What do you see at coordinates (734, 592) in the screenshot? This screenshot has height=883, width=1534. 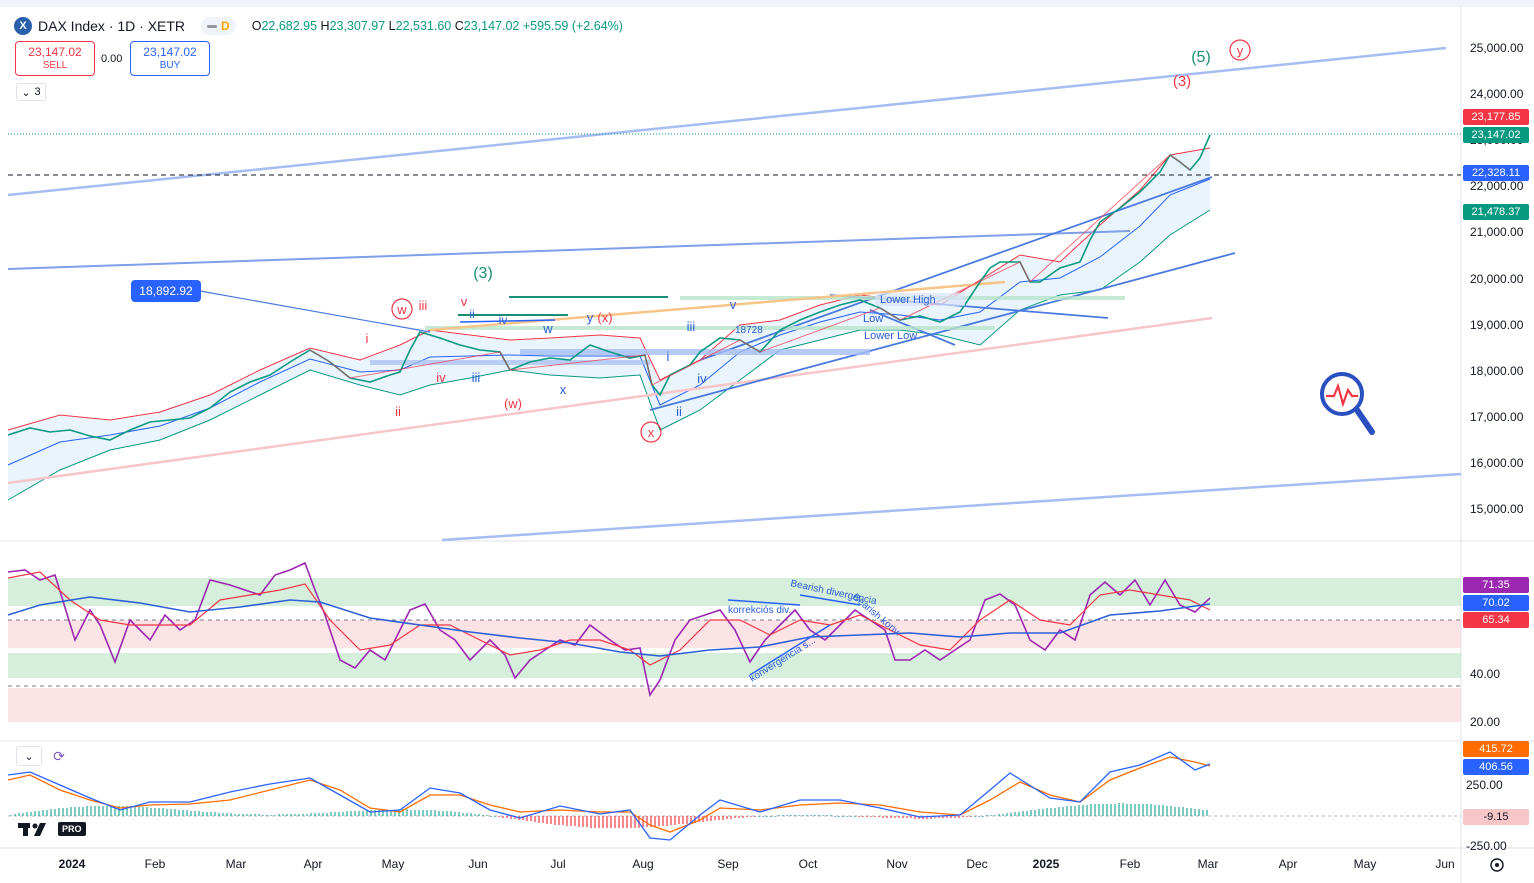 I see `rsi-zone-green-top` at bounding box center [734, 592].